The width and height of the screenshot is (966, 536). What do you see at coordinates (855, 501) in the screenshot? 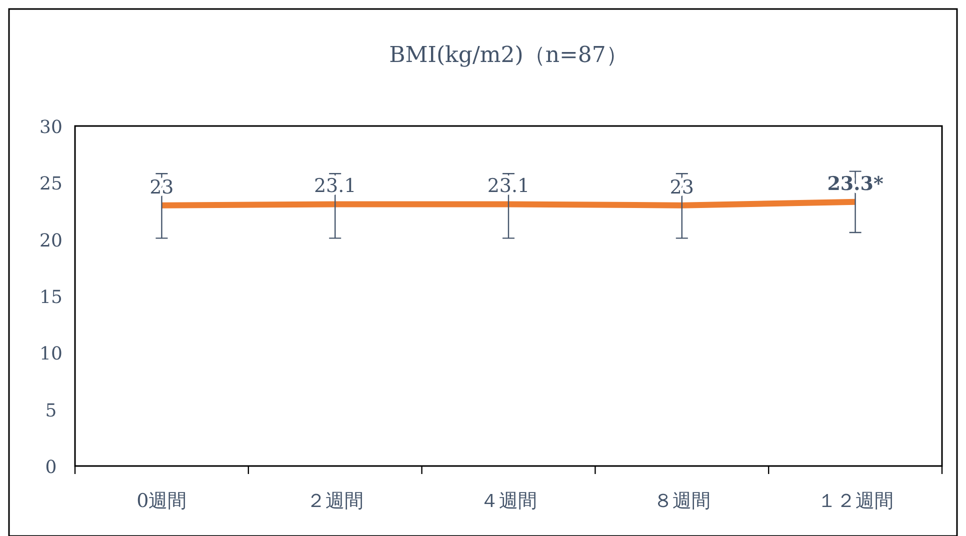
I see `x-tick-label: １２週間` at bounding box center [855, 501].